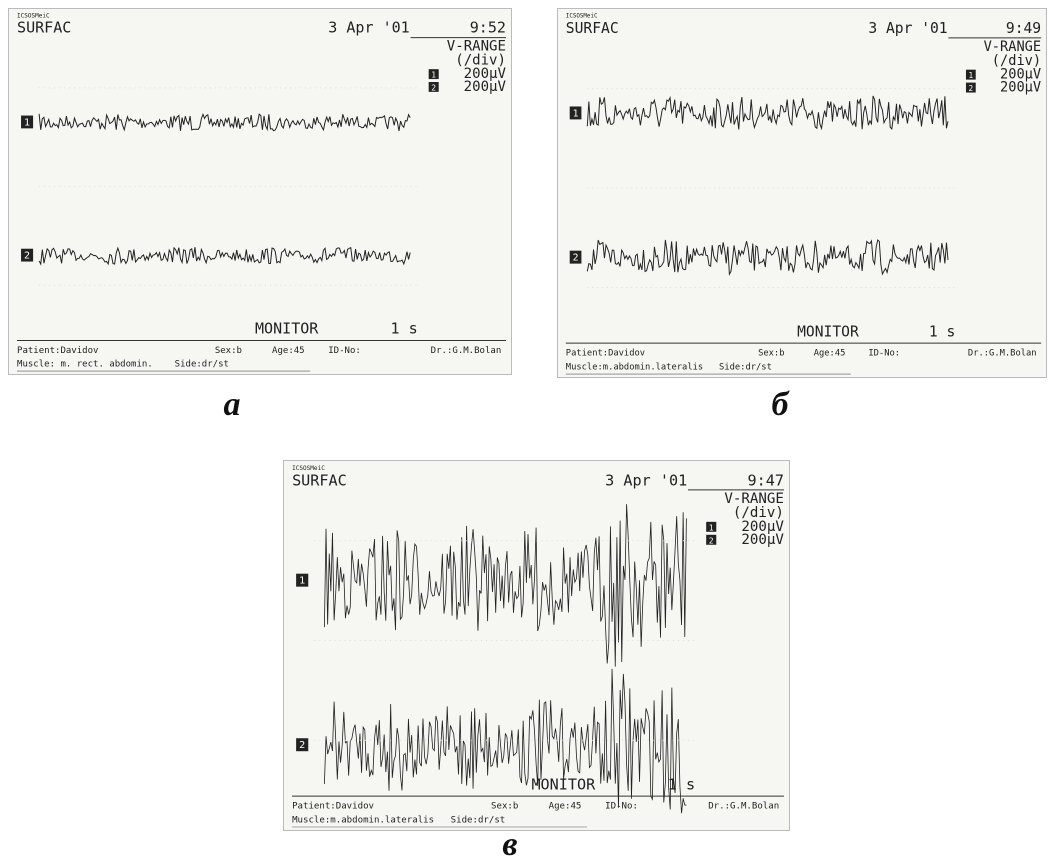 This screenshot has width=1057, height=864. What do you see at coordinates (232, 404) in the screenshot?
I see `caption: а` at bounding box center [232, 404].